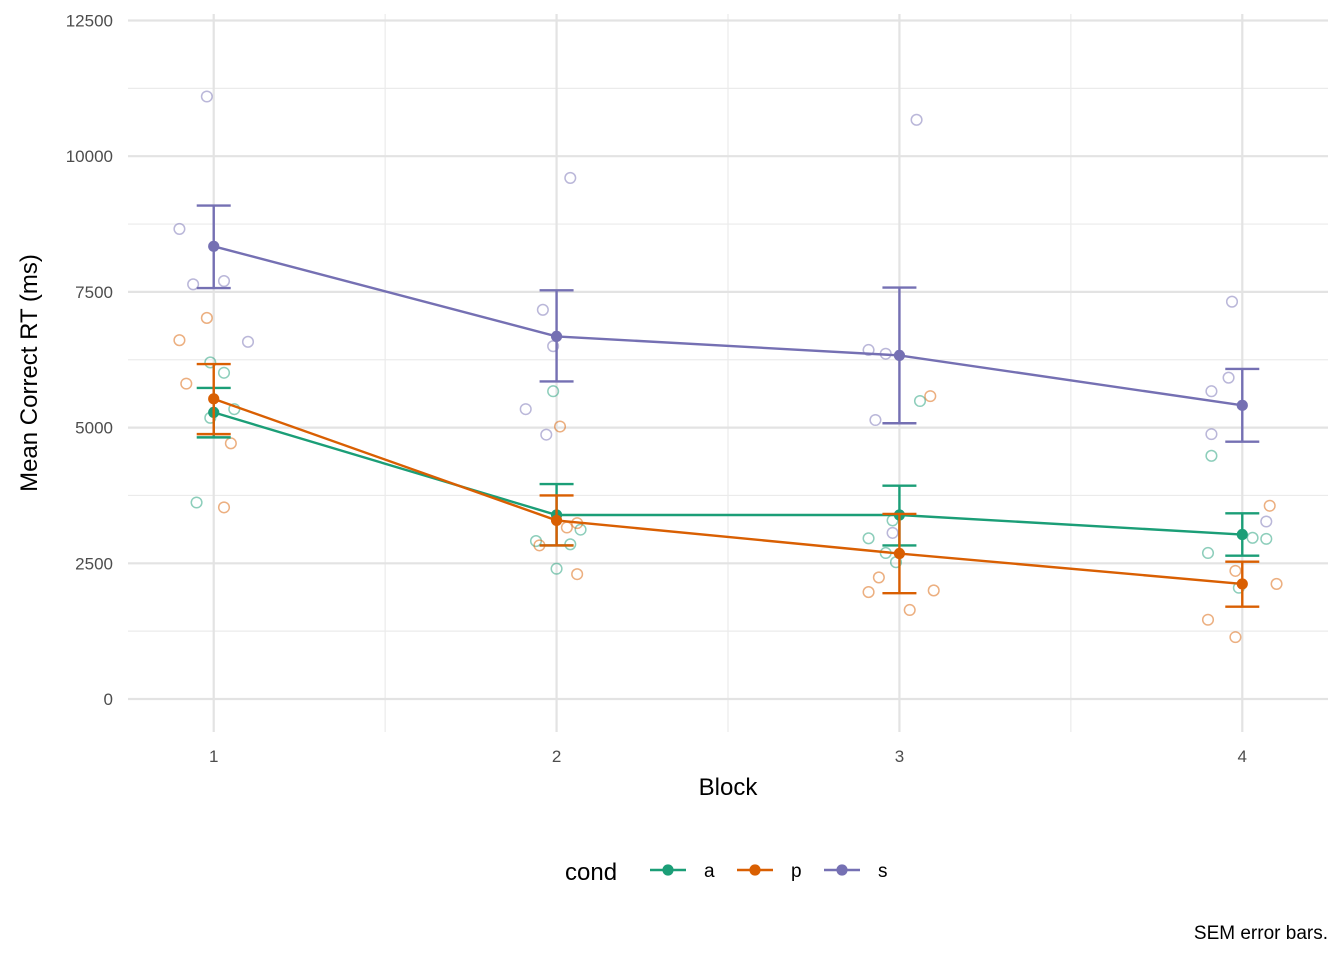 The image size is (1344, 960). Describe the element at coordinates (213, 756) in the screenshot. I see `x-tick-label: 1` at that location.